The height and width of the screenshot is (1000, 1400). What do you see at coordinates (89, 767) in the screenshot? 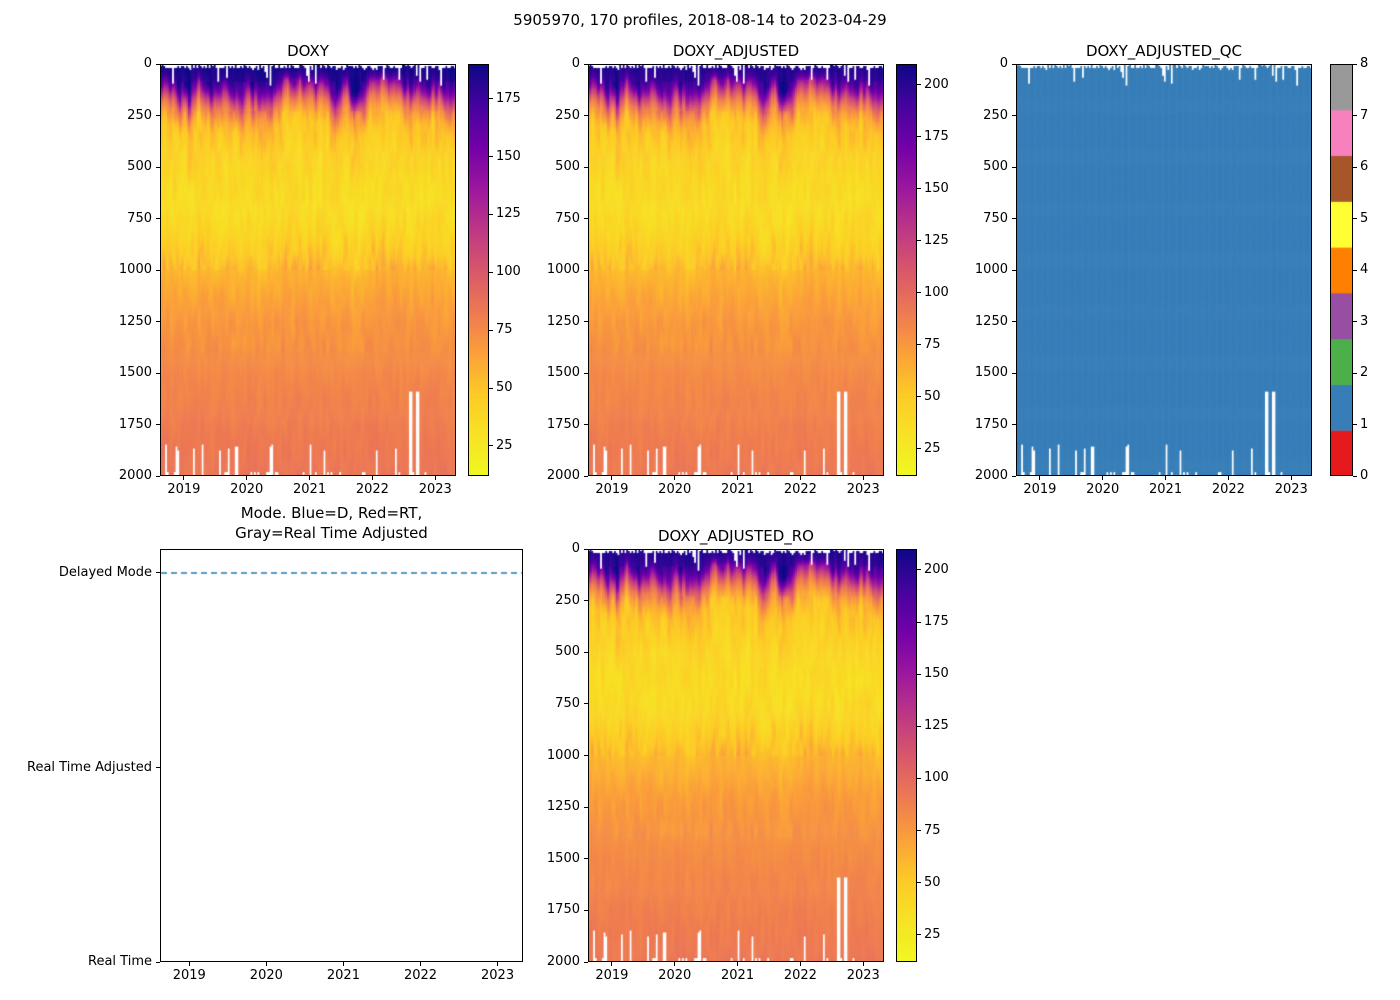
I see `y-category-label: Real Time Adjusted` at bounding box center [89, 767].